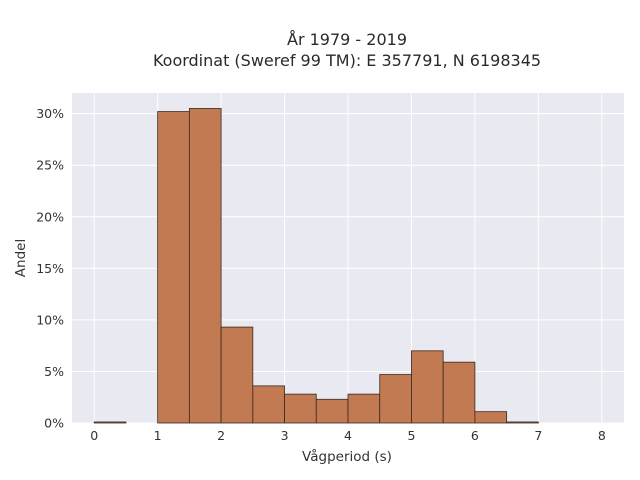  I want to click on x-tick-label: 8, so click(602, 435).